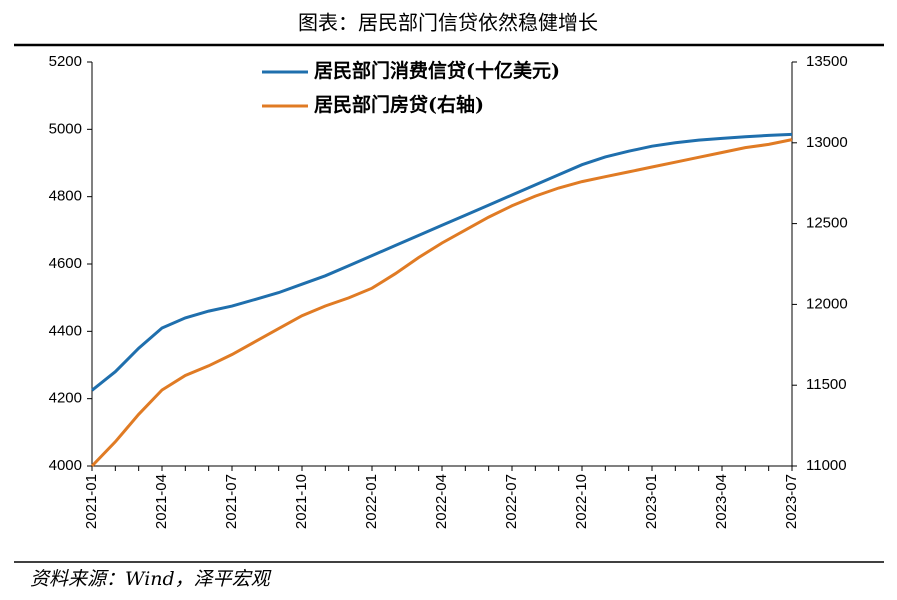 This screenshot has height=600, width=897. What do you see at coordinates (65, 196) in the screenshot?
I see `y-tick-label: 4800` at bounding box center [65, 196].